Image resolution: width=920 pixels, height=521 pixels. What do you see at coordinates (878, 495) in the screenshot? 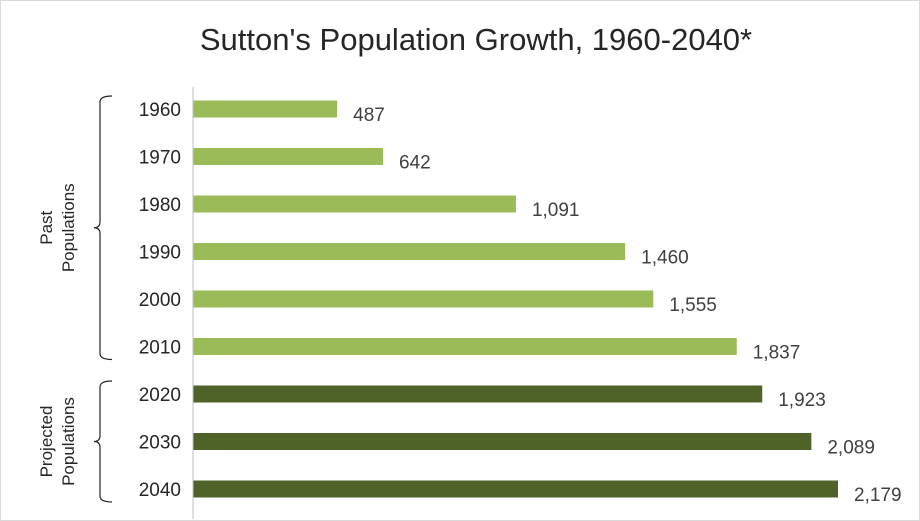
I see `data-label-2040: 2,179` at bounding box center [878, 495].